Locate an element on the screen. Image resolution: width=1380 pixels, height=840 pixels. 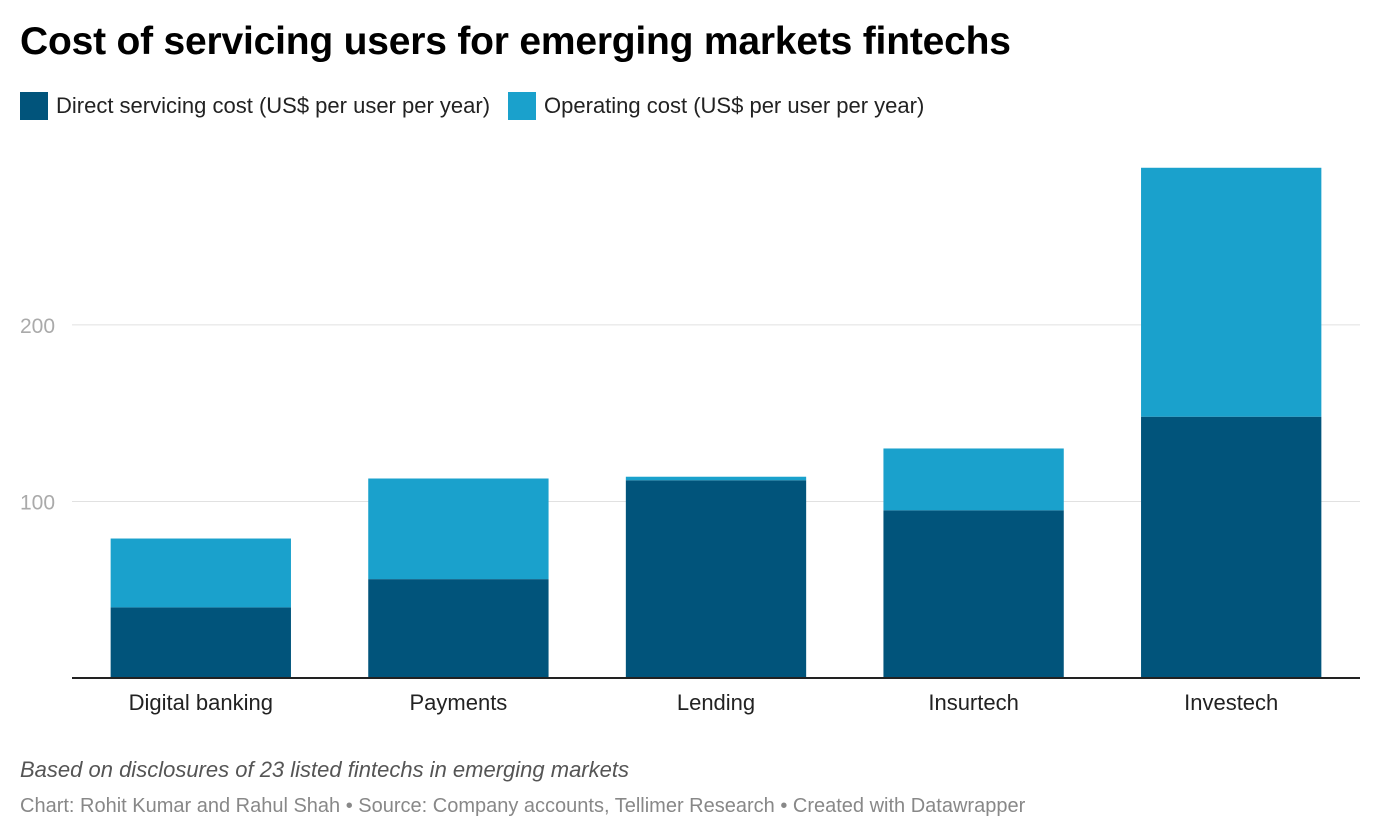
bar-operating-investech is located at coordinates (1231, 292).